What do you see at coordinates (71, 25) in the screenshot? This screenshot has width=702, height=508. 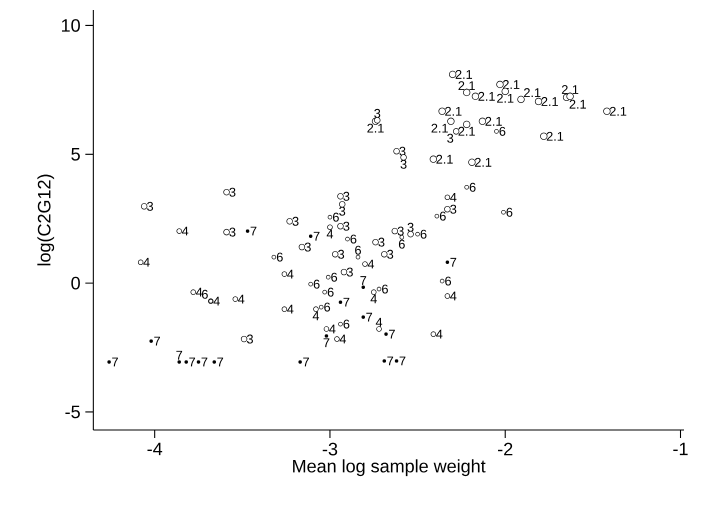 I see `y-tick-label: 10` at bounding box center [71, 25].